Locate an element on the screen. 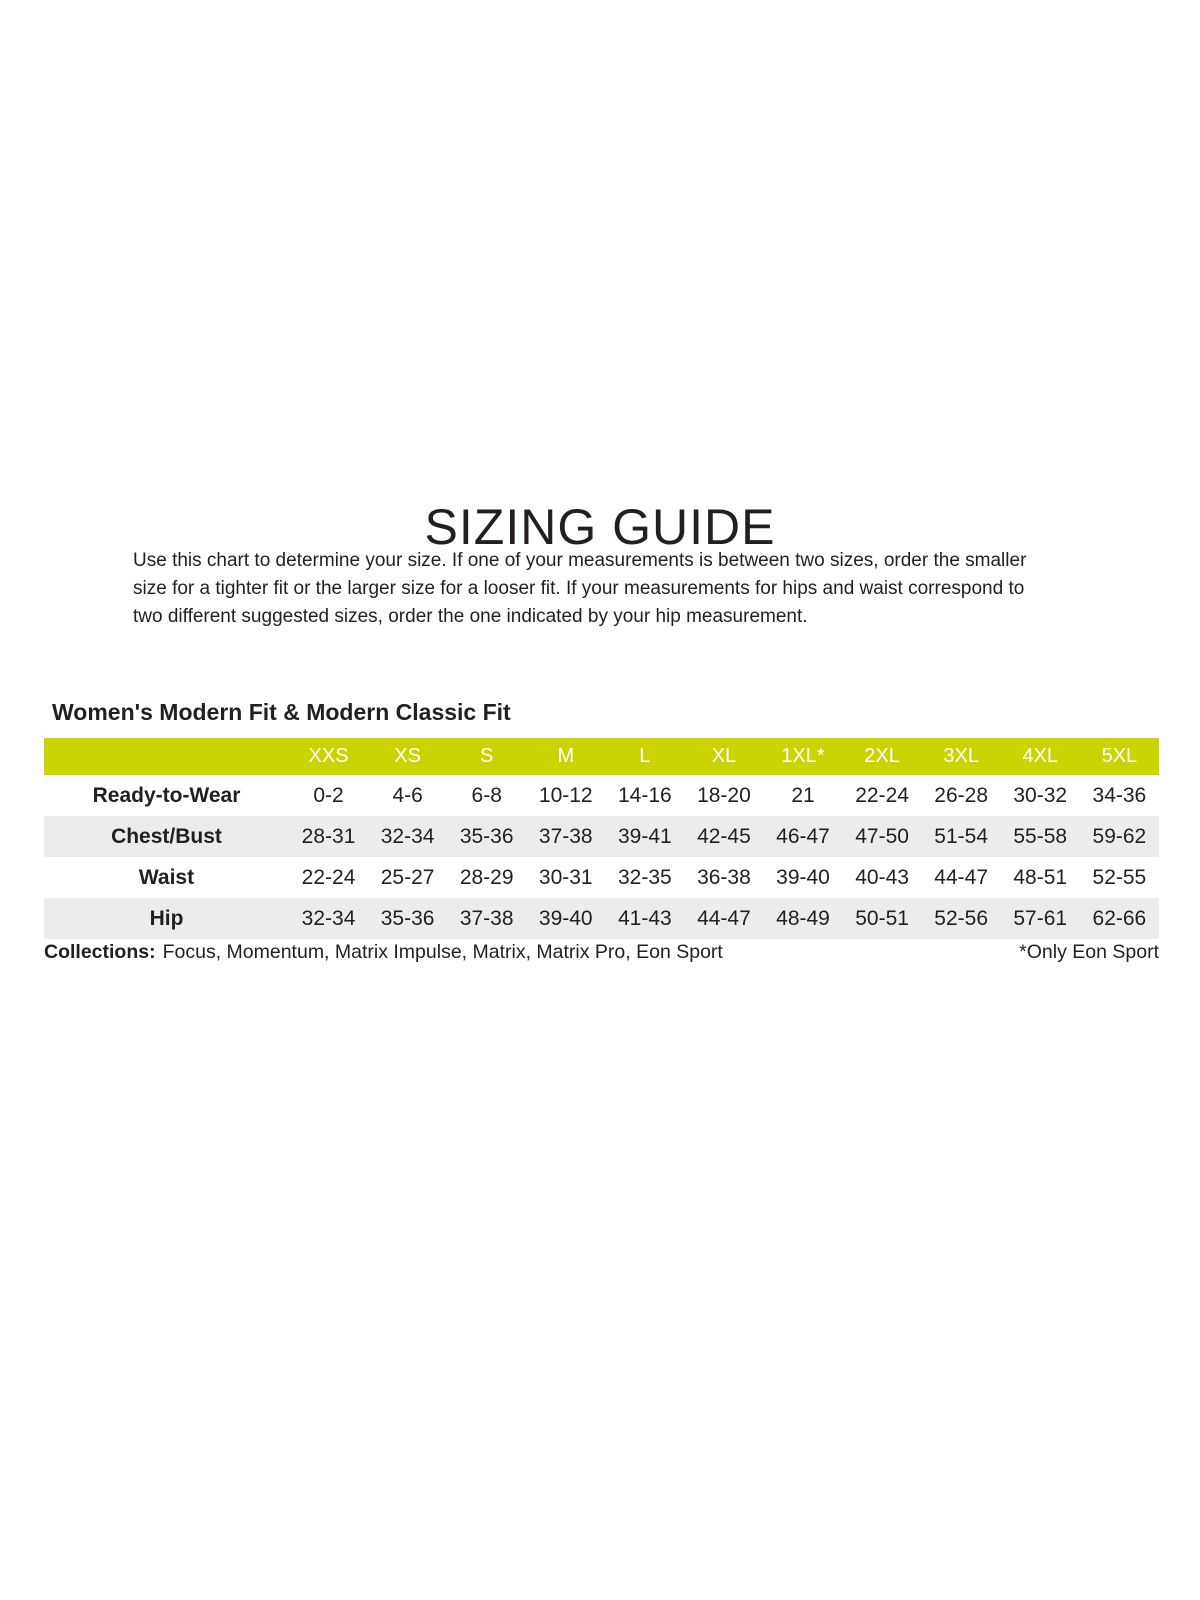 This screenshot has width=1200, height=1600. table-cell: 30-31 is located at coordinates (565, 877).